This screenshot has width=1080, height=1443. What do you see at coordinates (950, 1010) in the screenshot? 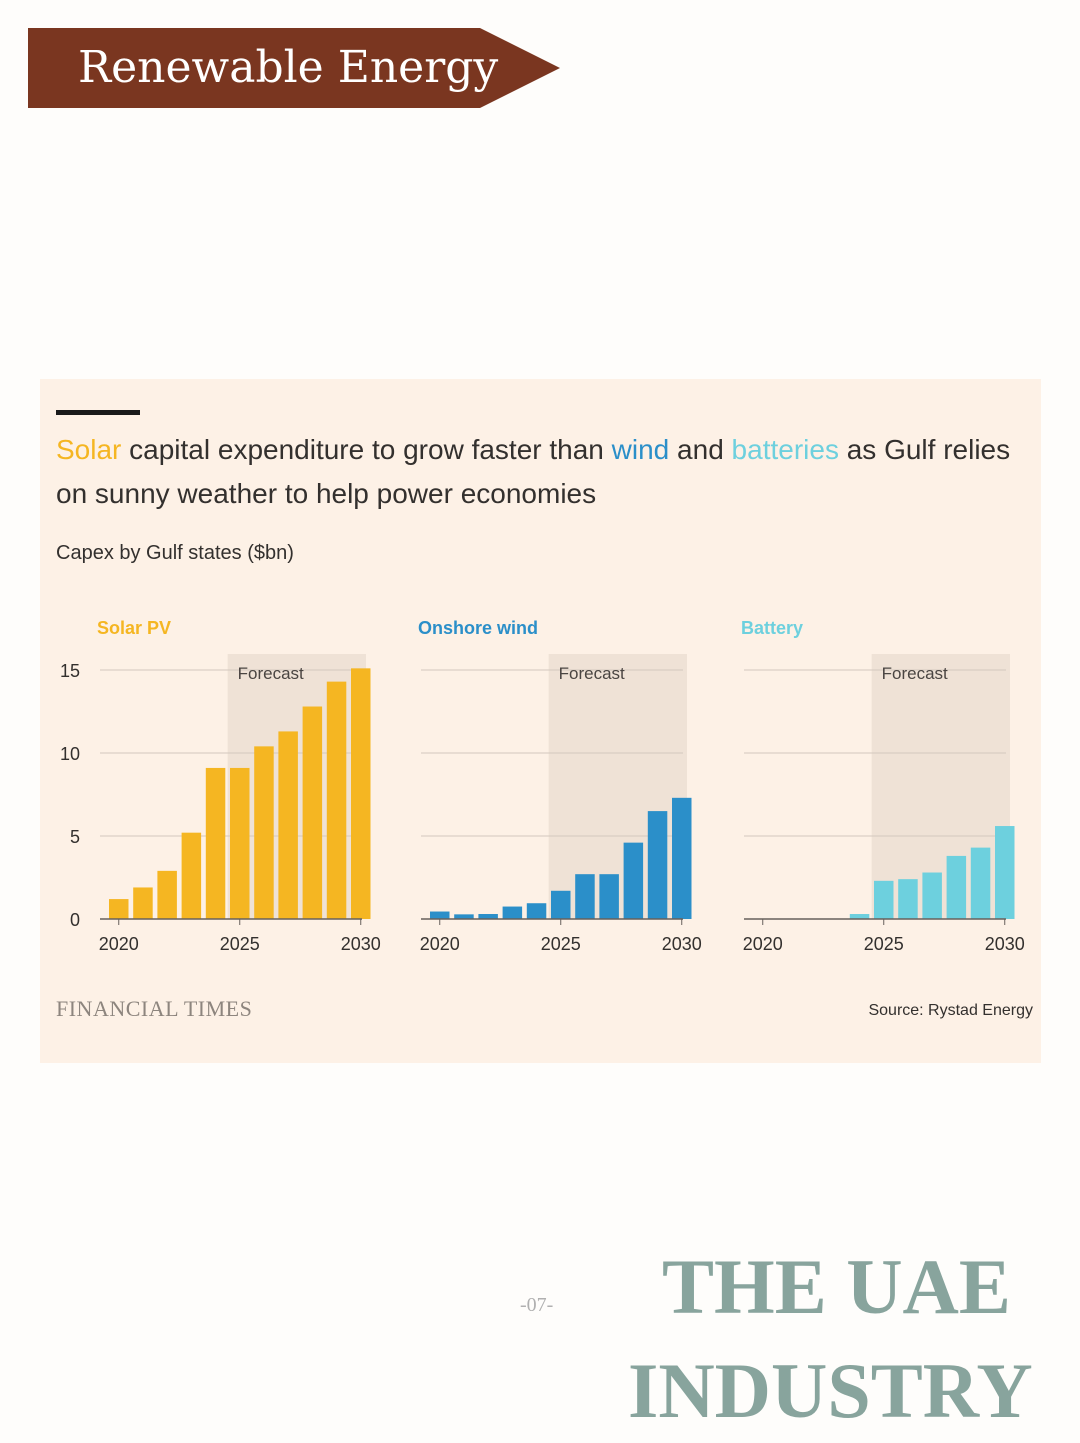
I see `source-note: Source: Rystad Energy` at bounding box center [950, 1010].